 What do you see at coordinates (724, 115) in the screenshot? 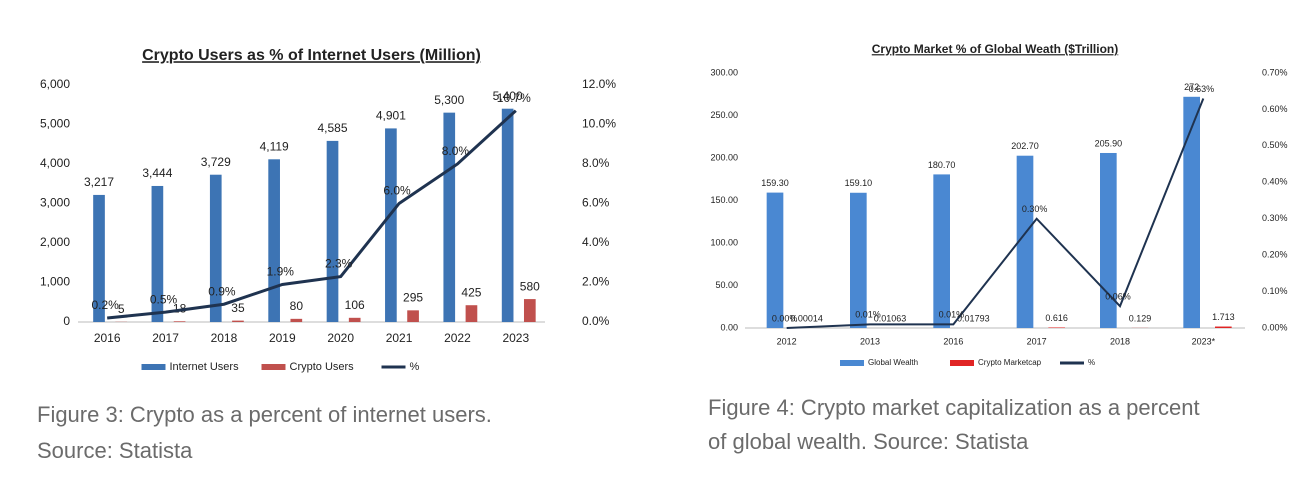
I see `y-tick-label: 250.00` at bounding box center [724, 115].